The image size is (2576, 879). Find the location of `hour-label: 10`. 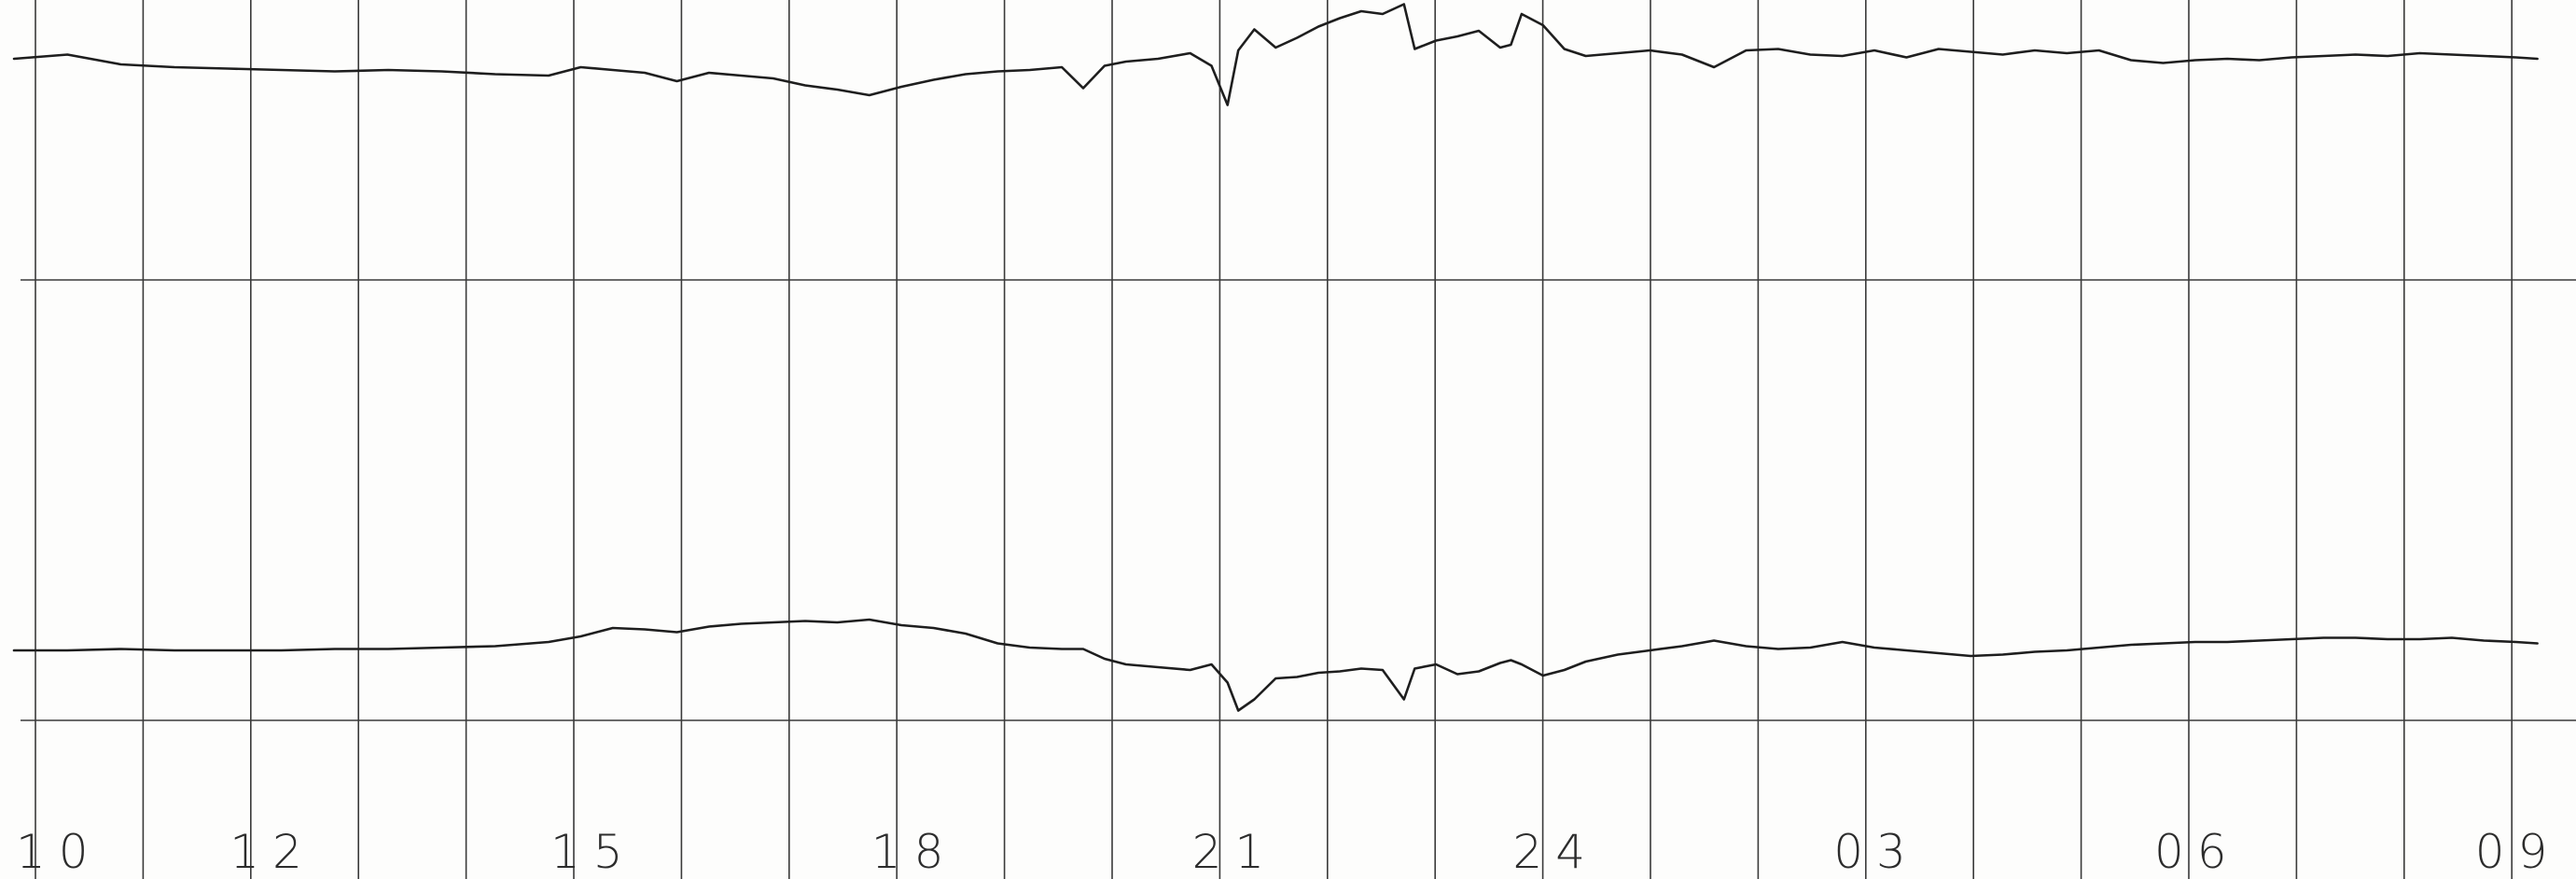

hour-label: 10 is located at coordinates (59, 852).